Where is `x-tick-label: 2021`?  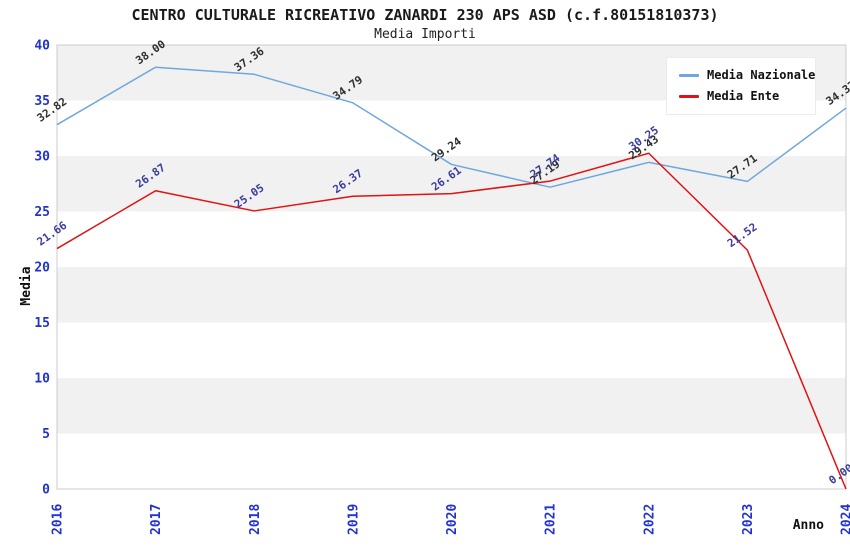
x-tick-label: 2021 is located at coordinates (551, 519).